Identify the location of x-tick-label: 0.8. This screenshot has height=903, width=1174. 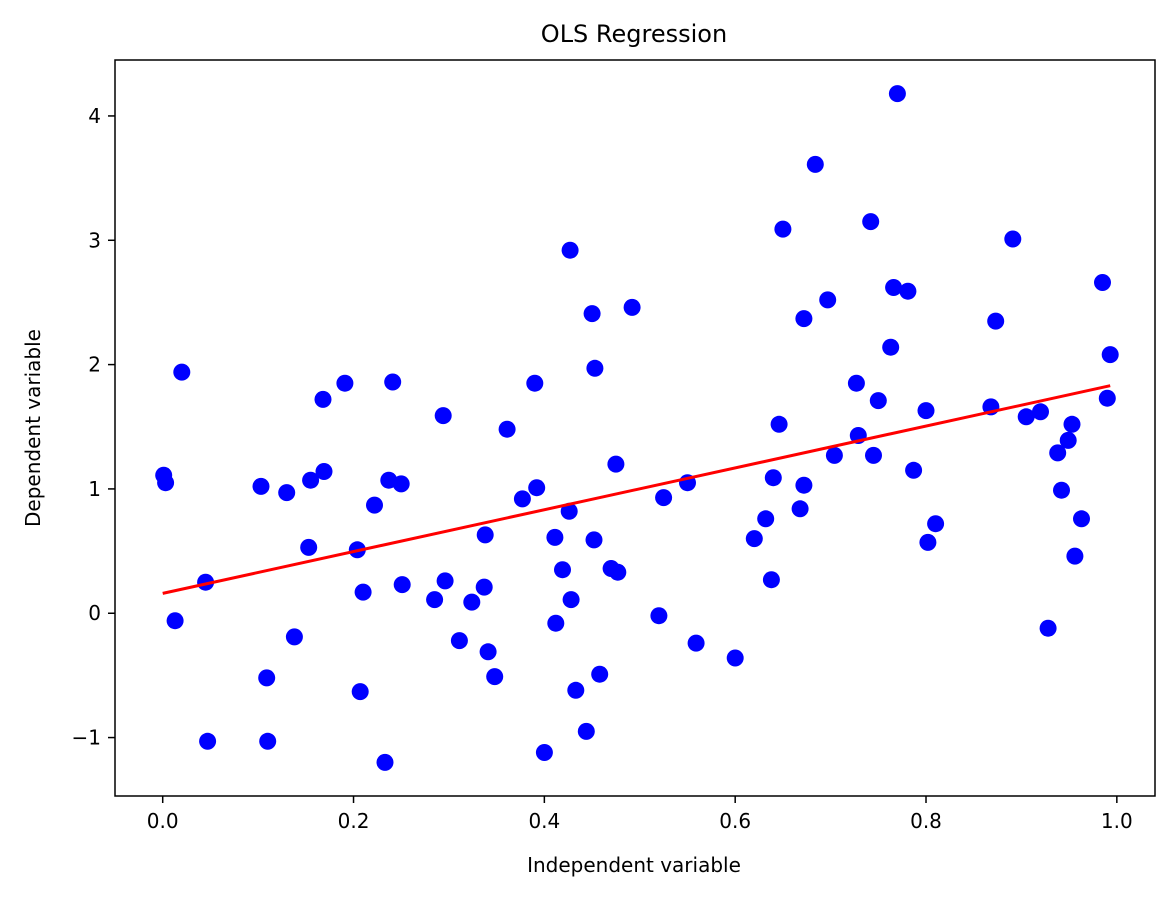
(926, 821).